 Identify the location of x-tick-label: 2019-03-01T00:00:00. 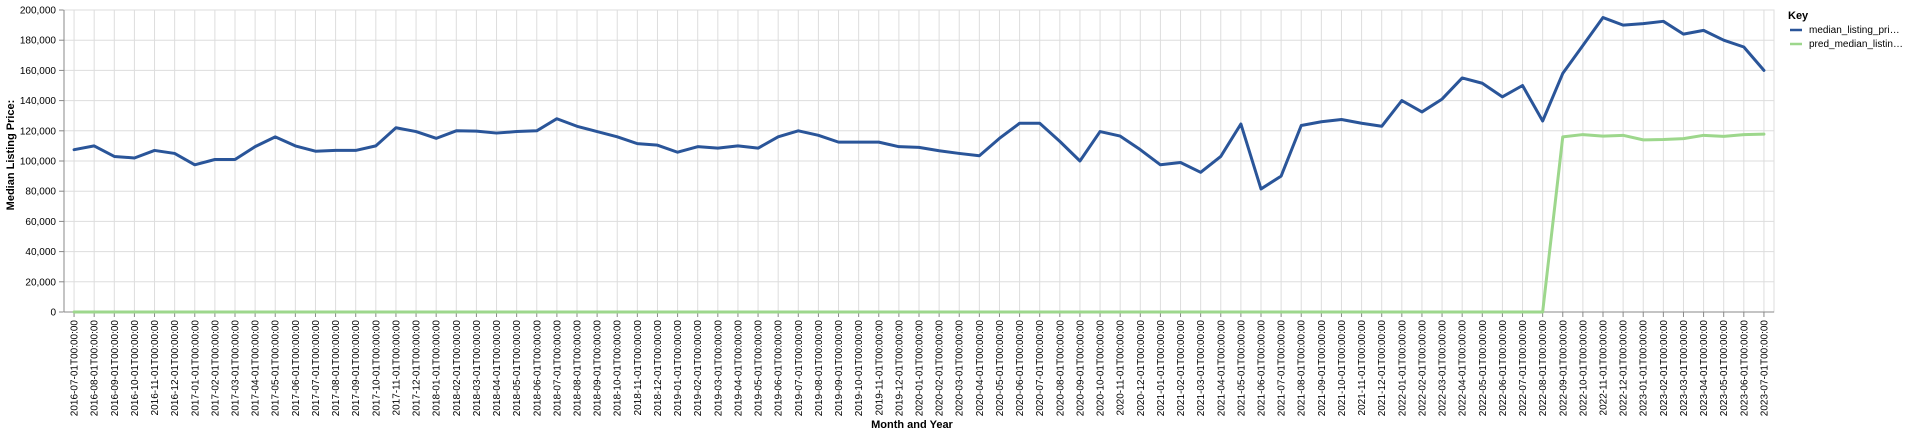
(718, 368).